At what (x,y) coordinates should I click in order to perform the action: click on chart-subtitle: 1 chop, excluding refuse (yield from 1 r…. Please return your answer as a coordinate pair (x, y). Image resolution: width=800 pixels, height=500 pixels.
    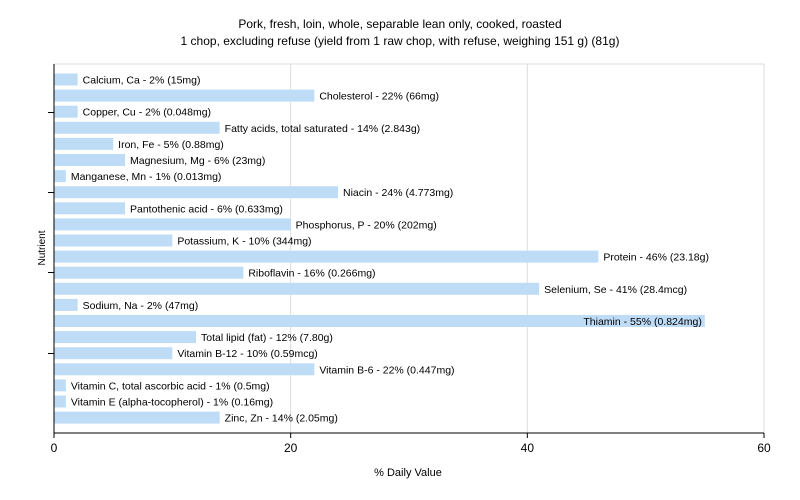
    Looking at the image, I should click on (400, 41).